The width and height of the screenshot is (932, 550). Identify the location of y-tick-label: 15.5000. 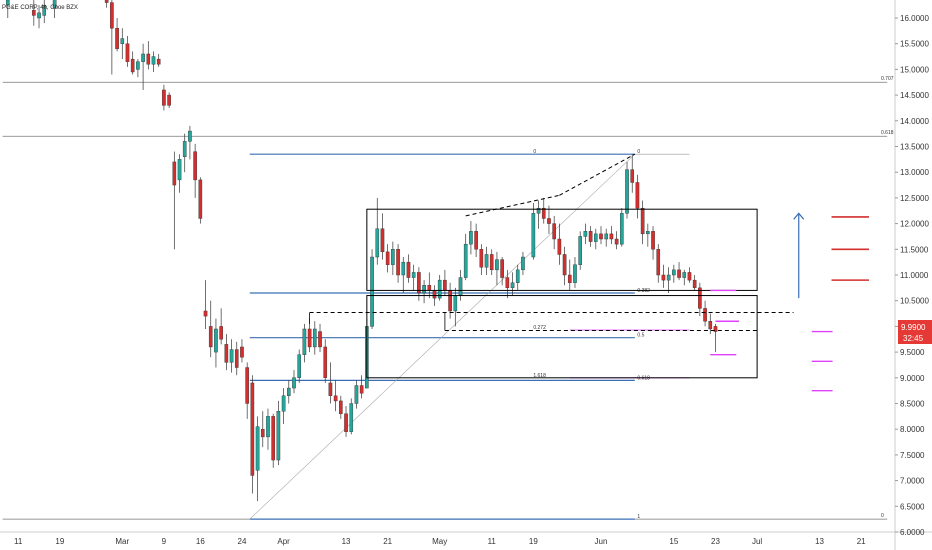
(914, 44).